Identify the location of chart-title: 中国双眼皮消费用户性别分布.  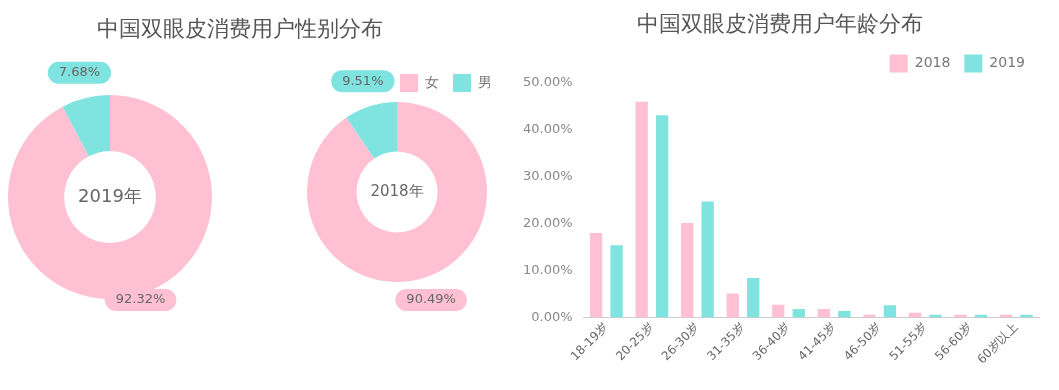
(240, 29).